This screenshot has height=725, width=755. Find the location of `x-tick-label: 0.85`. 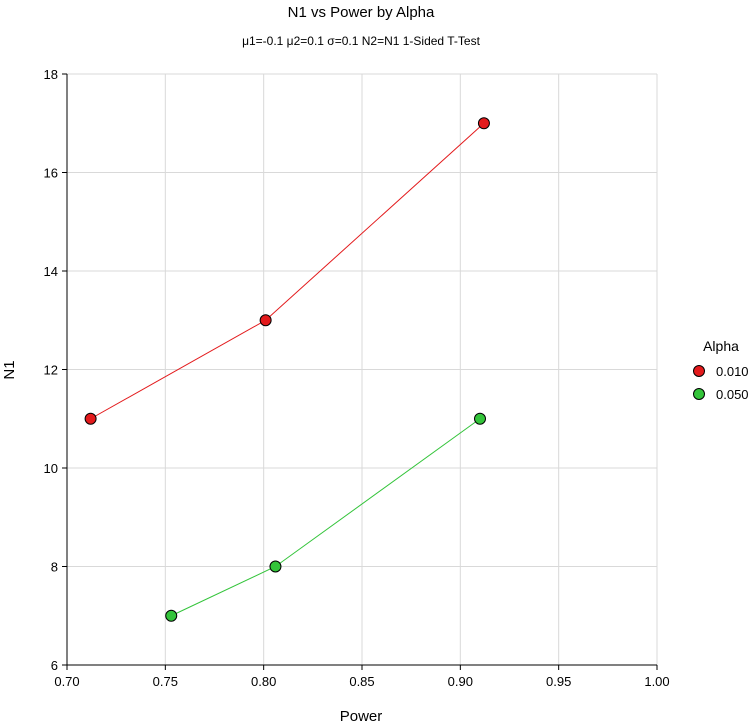

x-tick-label: 0.85 is located at coordinates (361, 681).